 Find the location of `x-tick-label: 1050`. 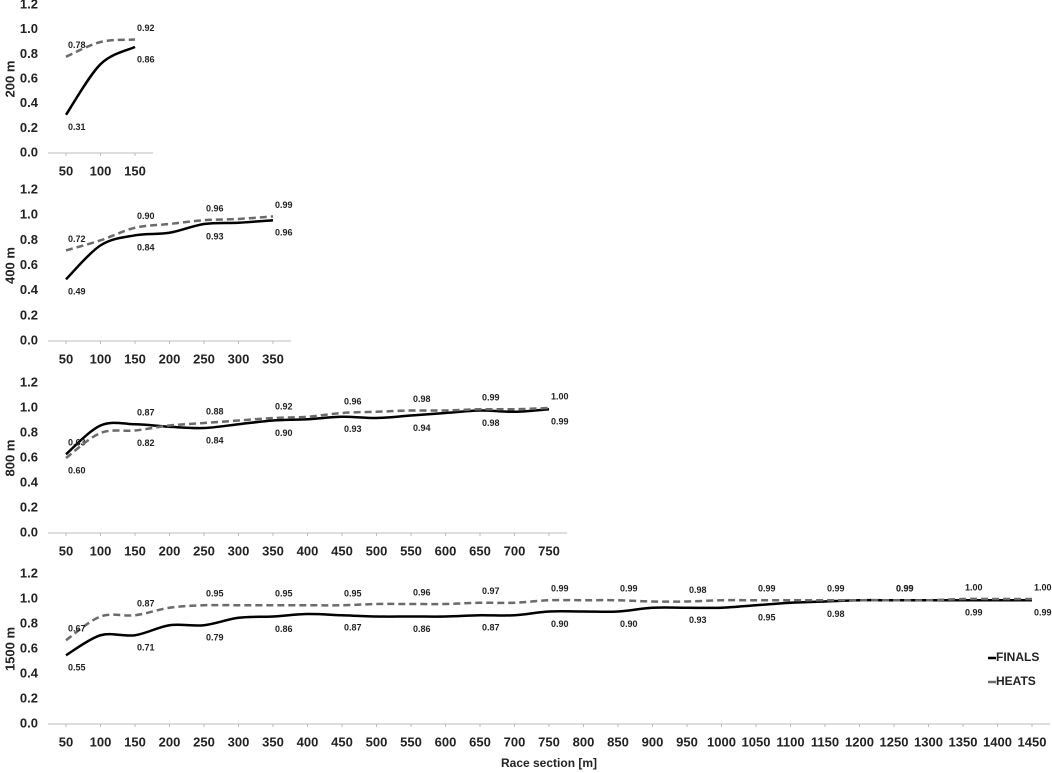

x-tick-label: 1050 is located at coordinates (756, 741).